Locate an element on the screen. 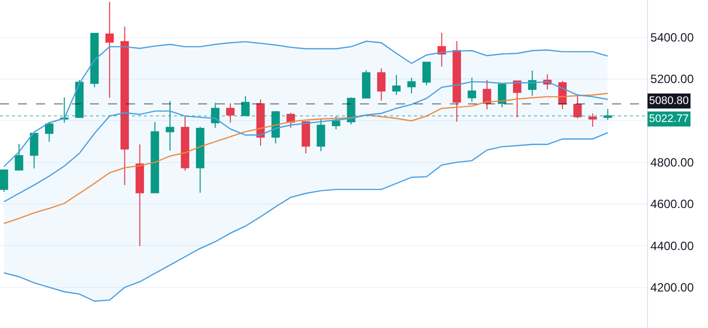 The image size is (708, 328). y-tick-label: 5400.00 is located at coordinates (672, 37).